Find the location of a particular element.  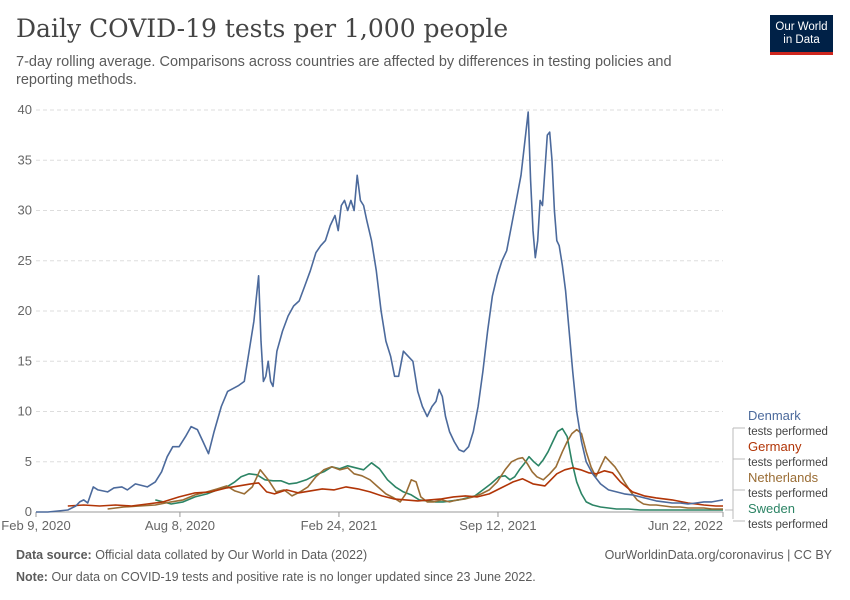

url-license-link: OurWorldinData.org/coronavirus | CC BY is located at coordinates (718, 555).